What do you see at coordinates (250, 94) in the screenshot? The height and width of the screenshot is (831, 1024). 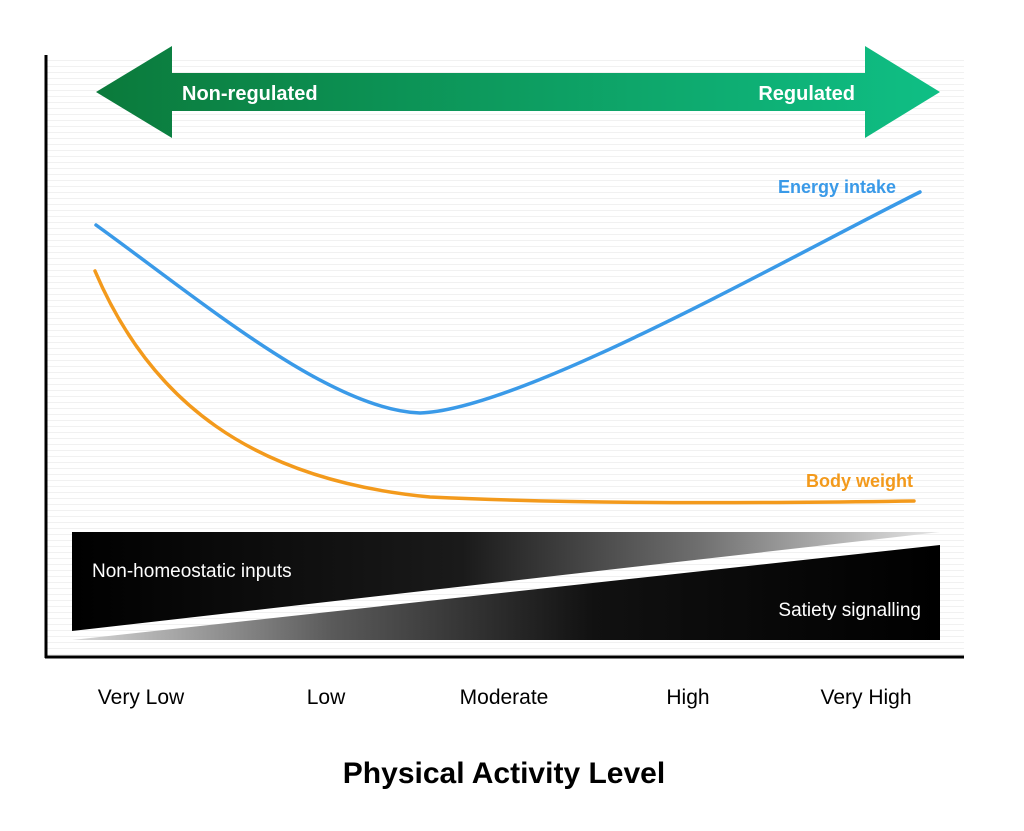 I see `non-regulated-label: Non-regulated` at bounding box center [250, 94].